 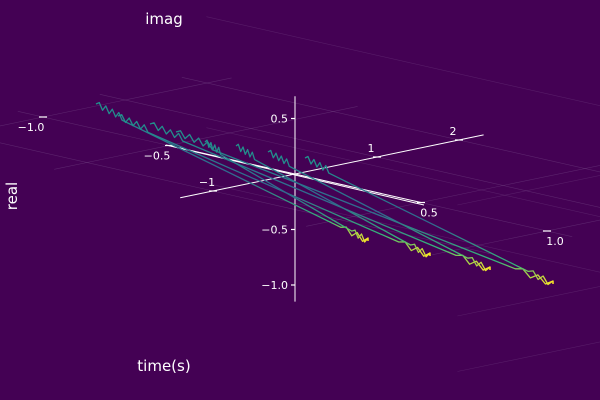 What do you see at coordinates (274, 230) in the screenshot?
I see `z-tick-label: −0.5` at bounding box center [274, 230].